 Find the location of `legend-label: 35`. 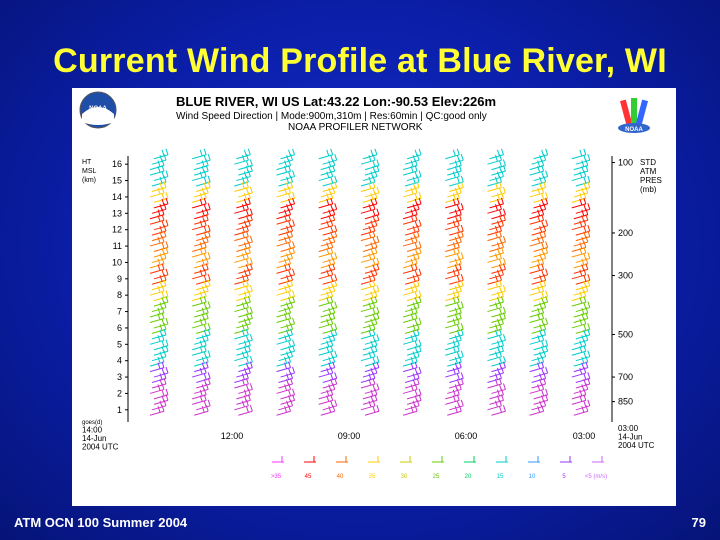

legend-label: 35 is located at coordinates (372, 477).